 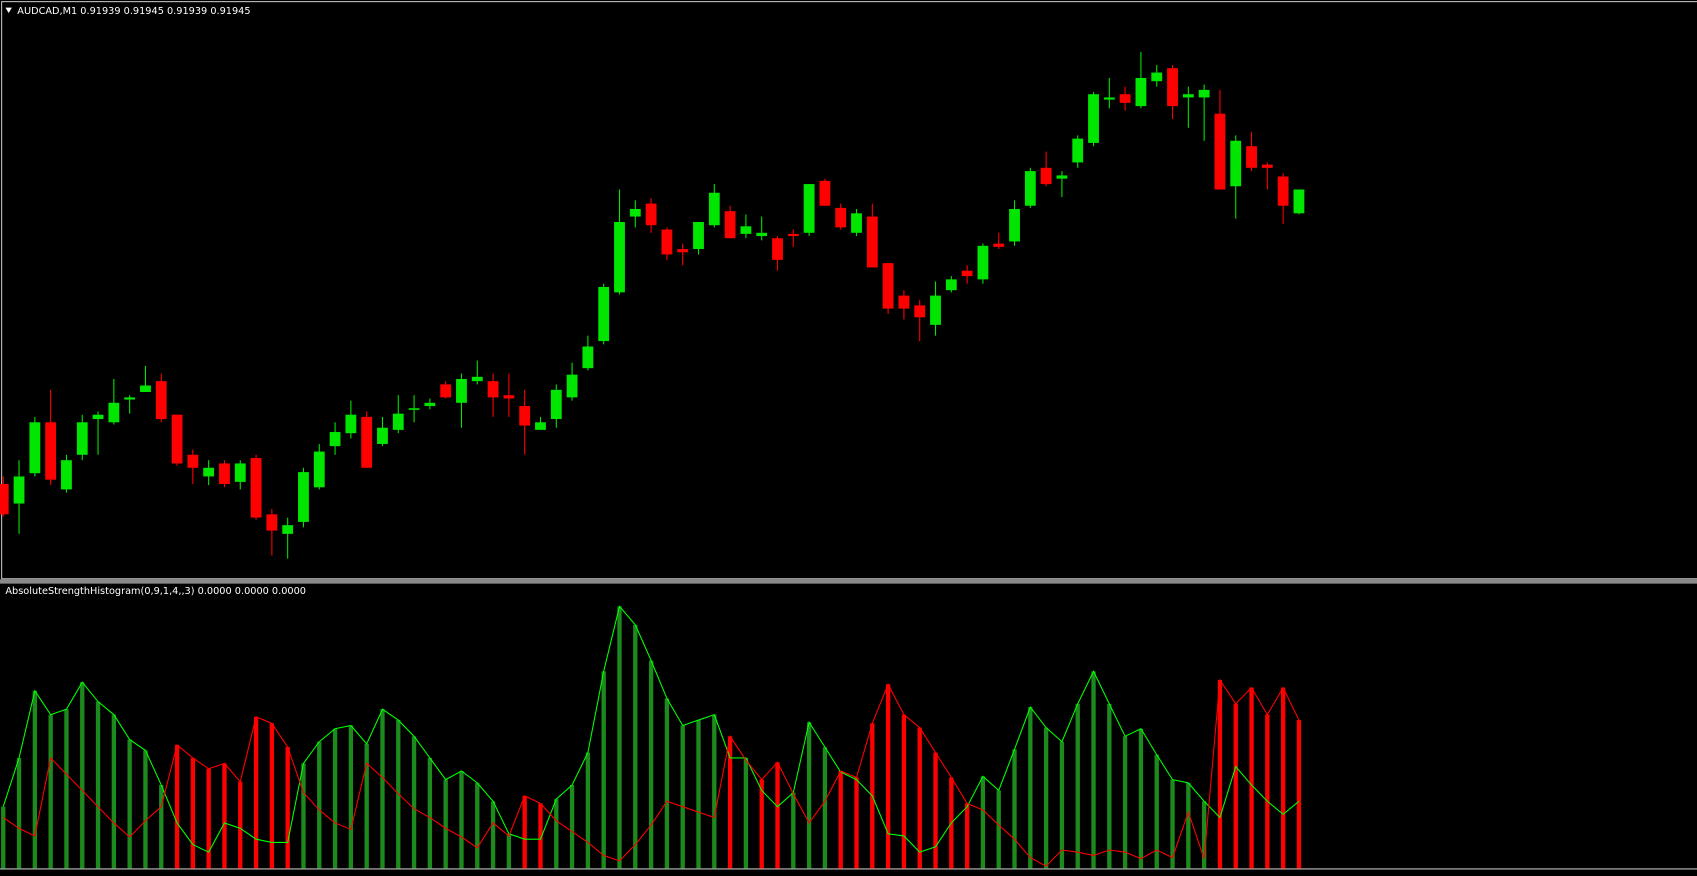 What do you see at coordinates (8, 10) in the screenshot?
I see `collapse-arrow` at bounding box center [8, 10].